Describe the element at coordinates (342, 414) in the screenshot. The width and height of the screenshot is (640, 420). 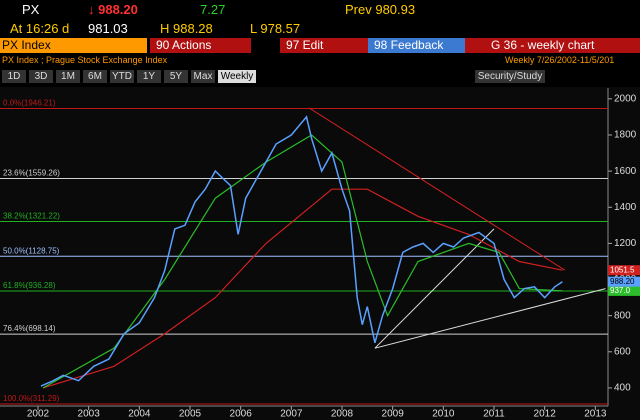
I see `x-tick-label: 2008` at that location.